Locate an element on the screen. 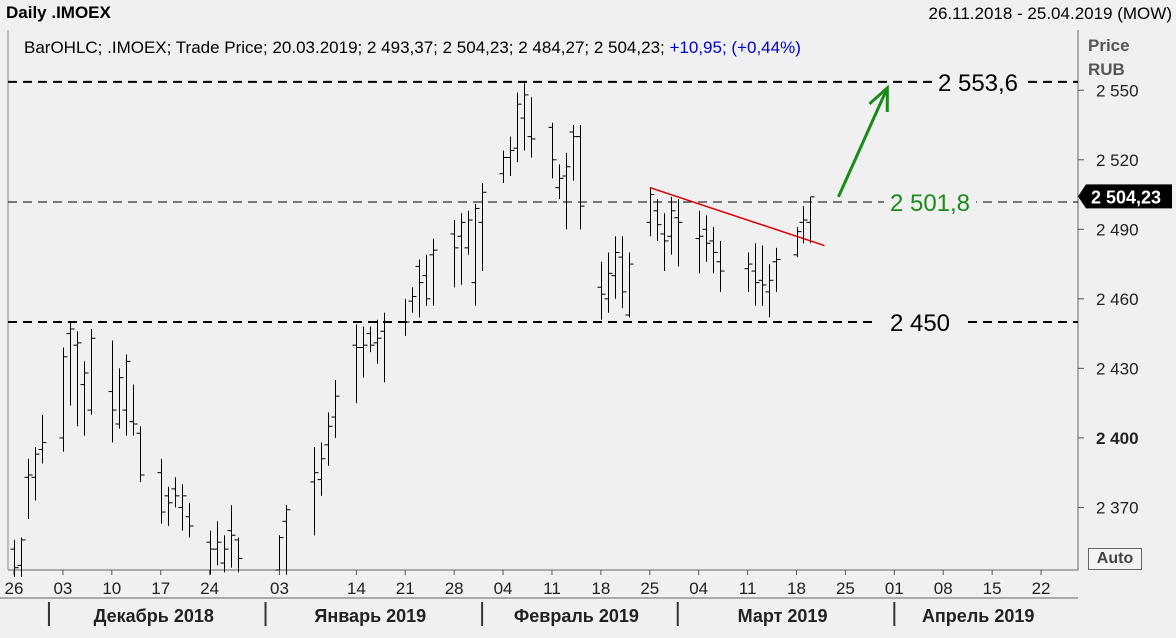  level-label: 2 450 is located at coordinates (920, 323).